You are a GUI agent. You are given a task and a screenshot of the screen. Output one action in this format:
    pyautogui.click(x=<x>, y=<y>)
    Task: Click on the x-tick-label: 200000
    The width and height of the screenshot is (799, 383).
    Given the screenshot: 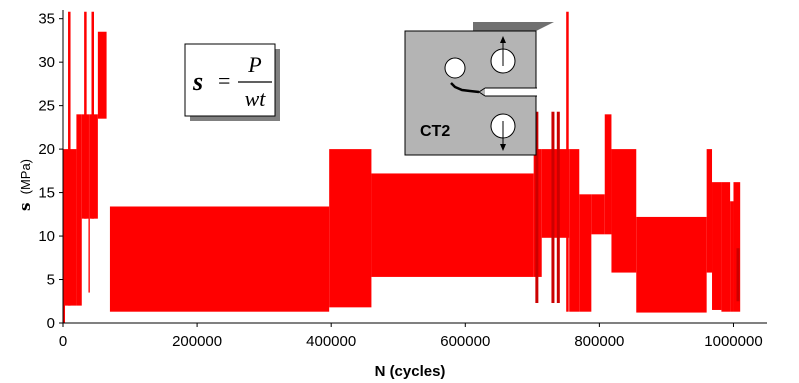 What is the action you would take?
    pyautogui.click(x=197, y=341)
    